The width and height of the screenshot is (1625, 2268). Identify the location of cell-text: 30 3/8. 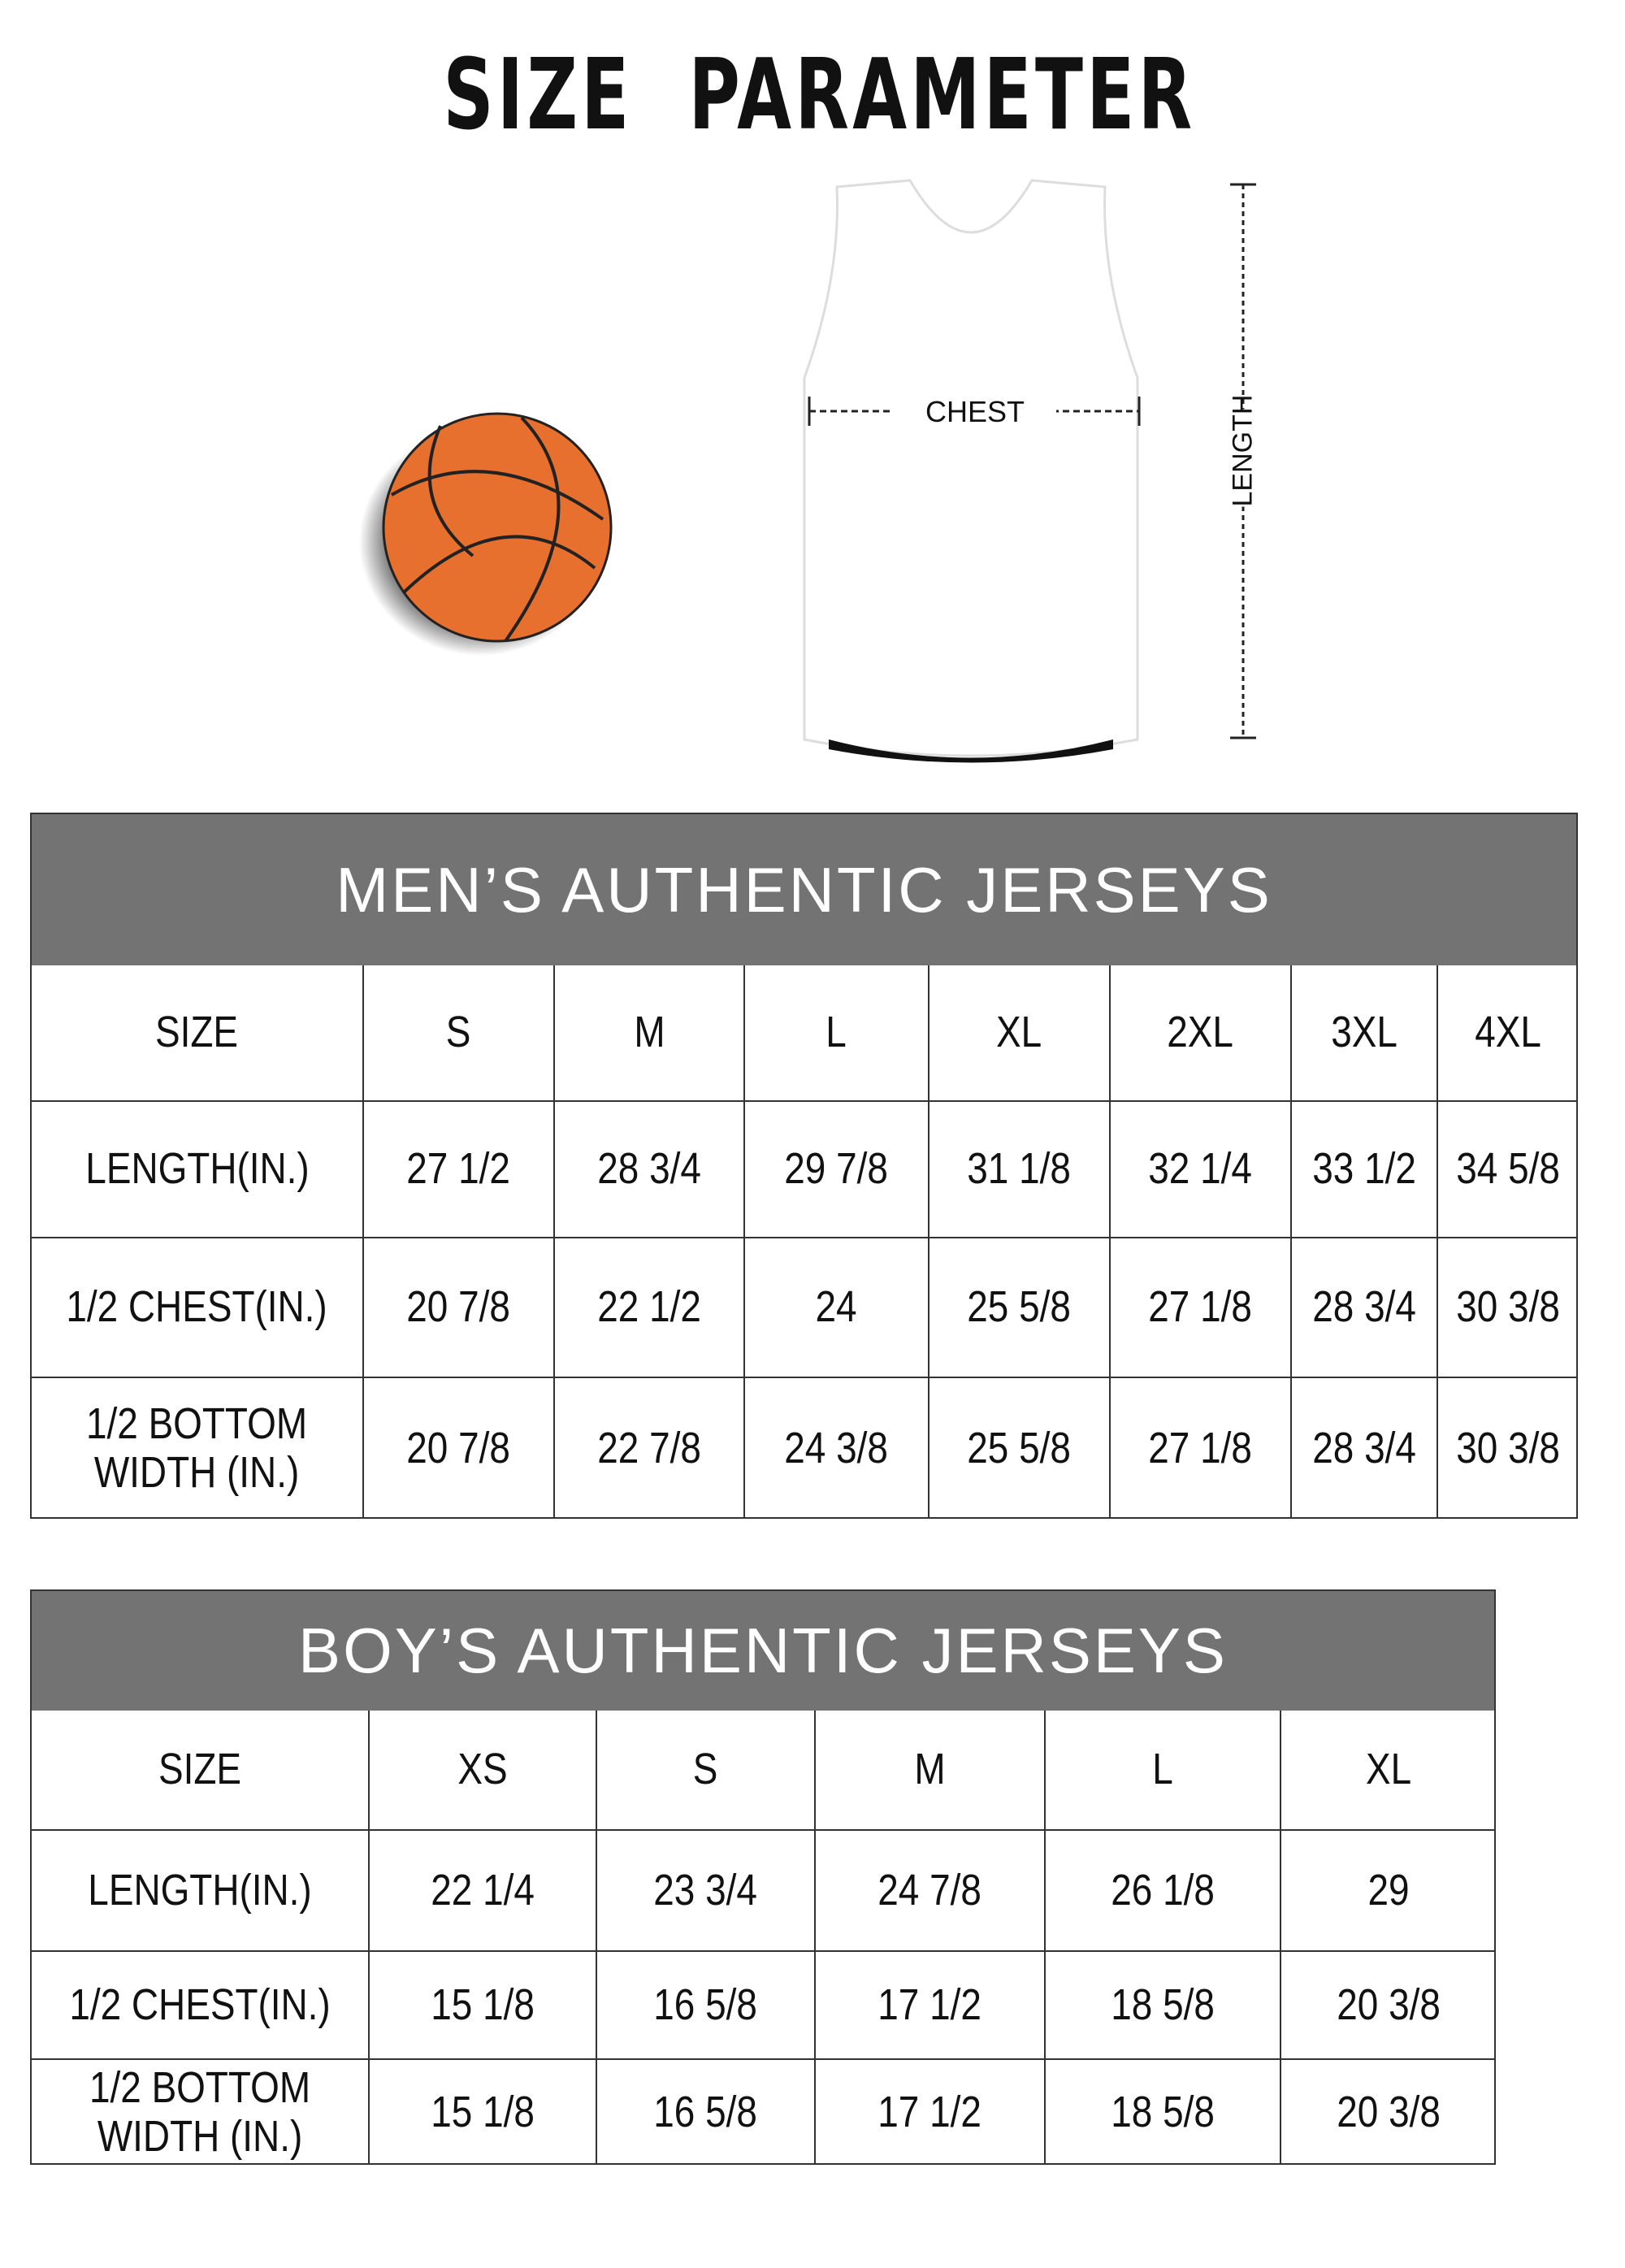
(1508, 1307).